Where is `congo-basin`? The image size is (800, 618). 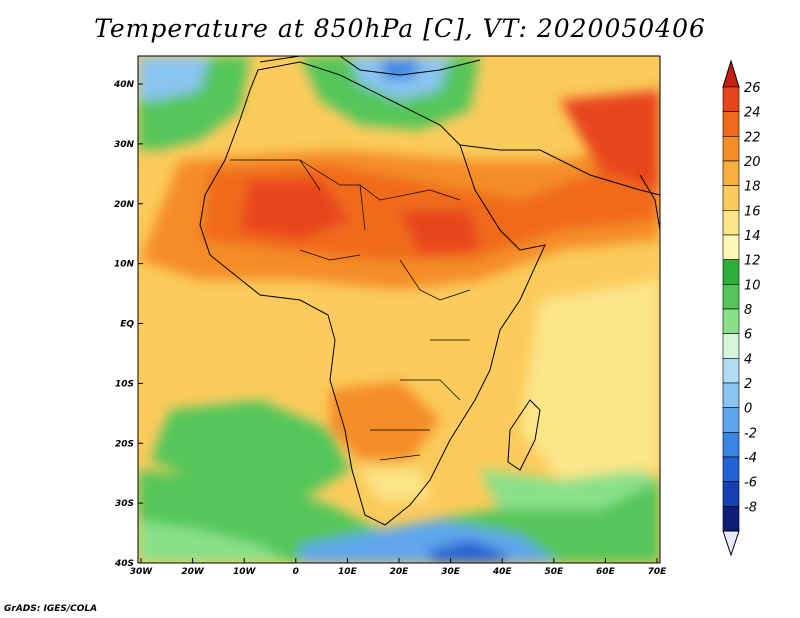 congo-basin is located at coordinates (395, 335).